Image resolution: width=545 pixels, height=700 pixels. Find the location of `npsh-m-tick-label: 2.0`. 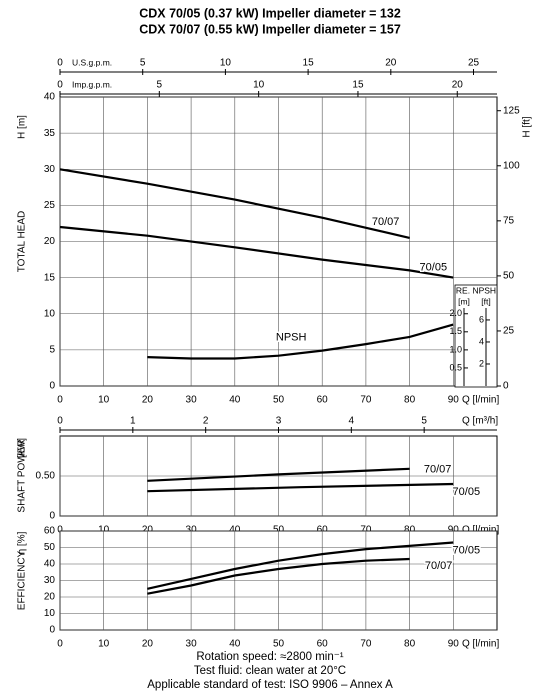

npsh-m-tick-label: 2.0 is located at coordinates (455, 313).